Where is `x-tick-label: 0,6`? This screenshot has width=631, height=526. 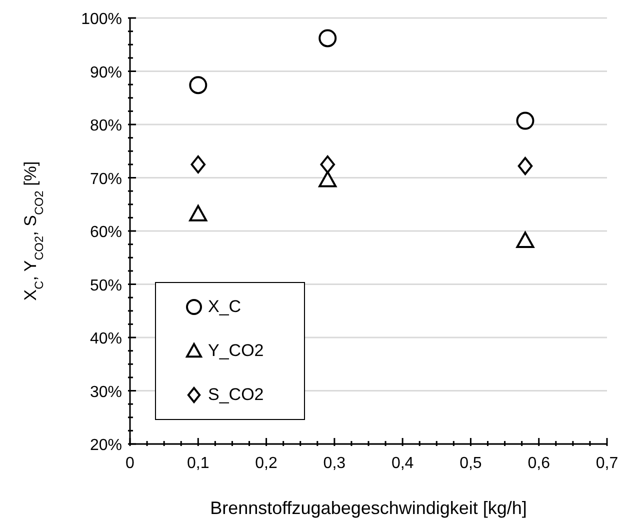
x-tick-label: 0,6 is located at coordinates (539, 463).